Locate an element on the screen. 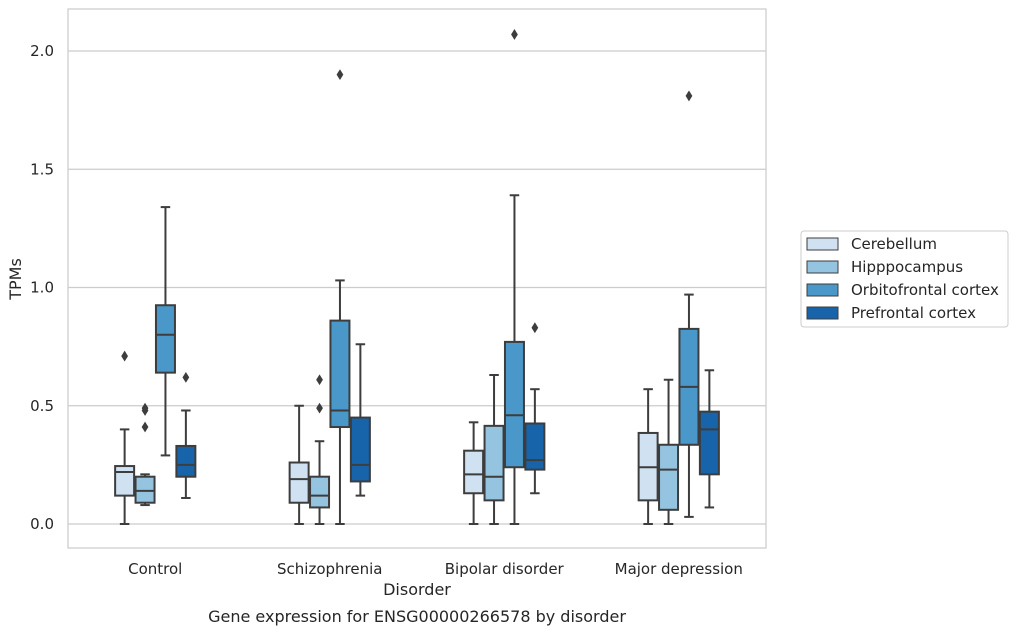 The image size is (1018, 634). y-axis-ticks: 0.0 0.5 1.0 1.5 2.0 is located at coordinates (42, 287).